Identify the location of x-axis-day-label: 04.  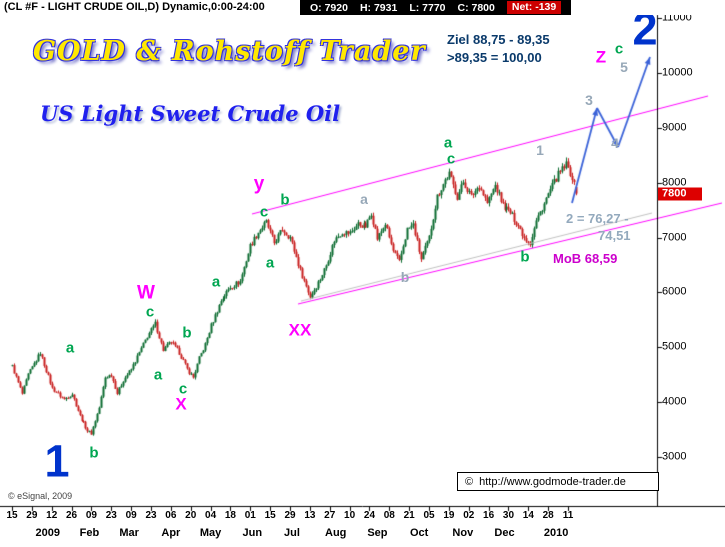
(211, 515).